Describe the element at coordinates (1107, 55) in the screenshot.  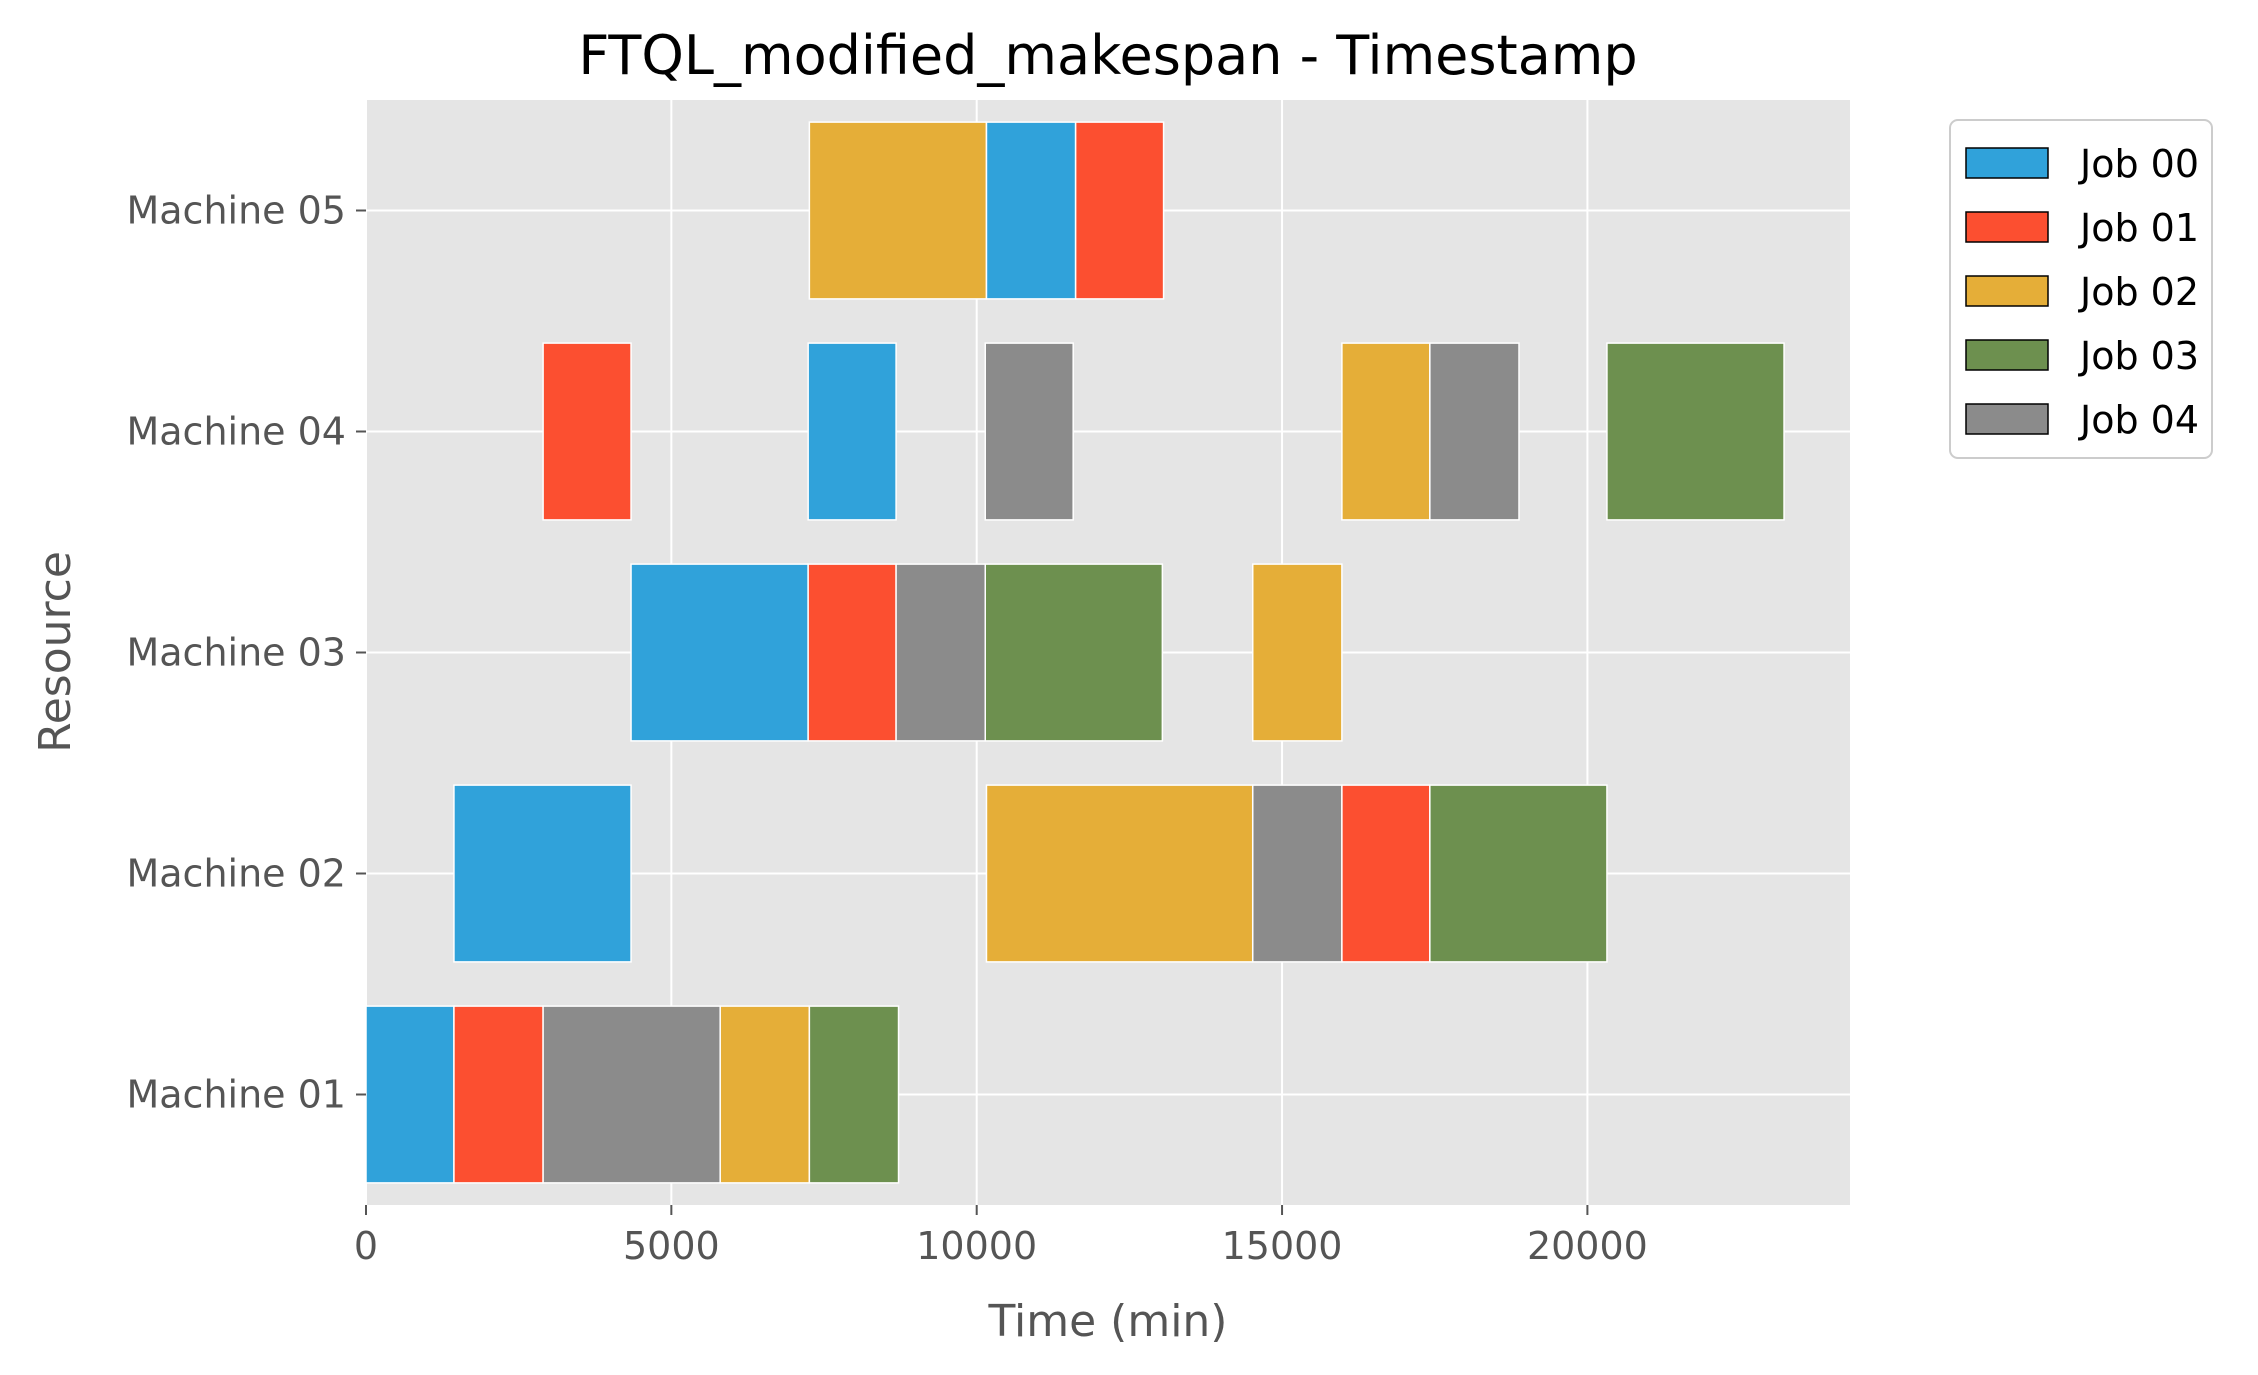
I see `chart-title: FTQL_modified_makespan - Timestamp` at that location.